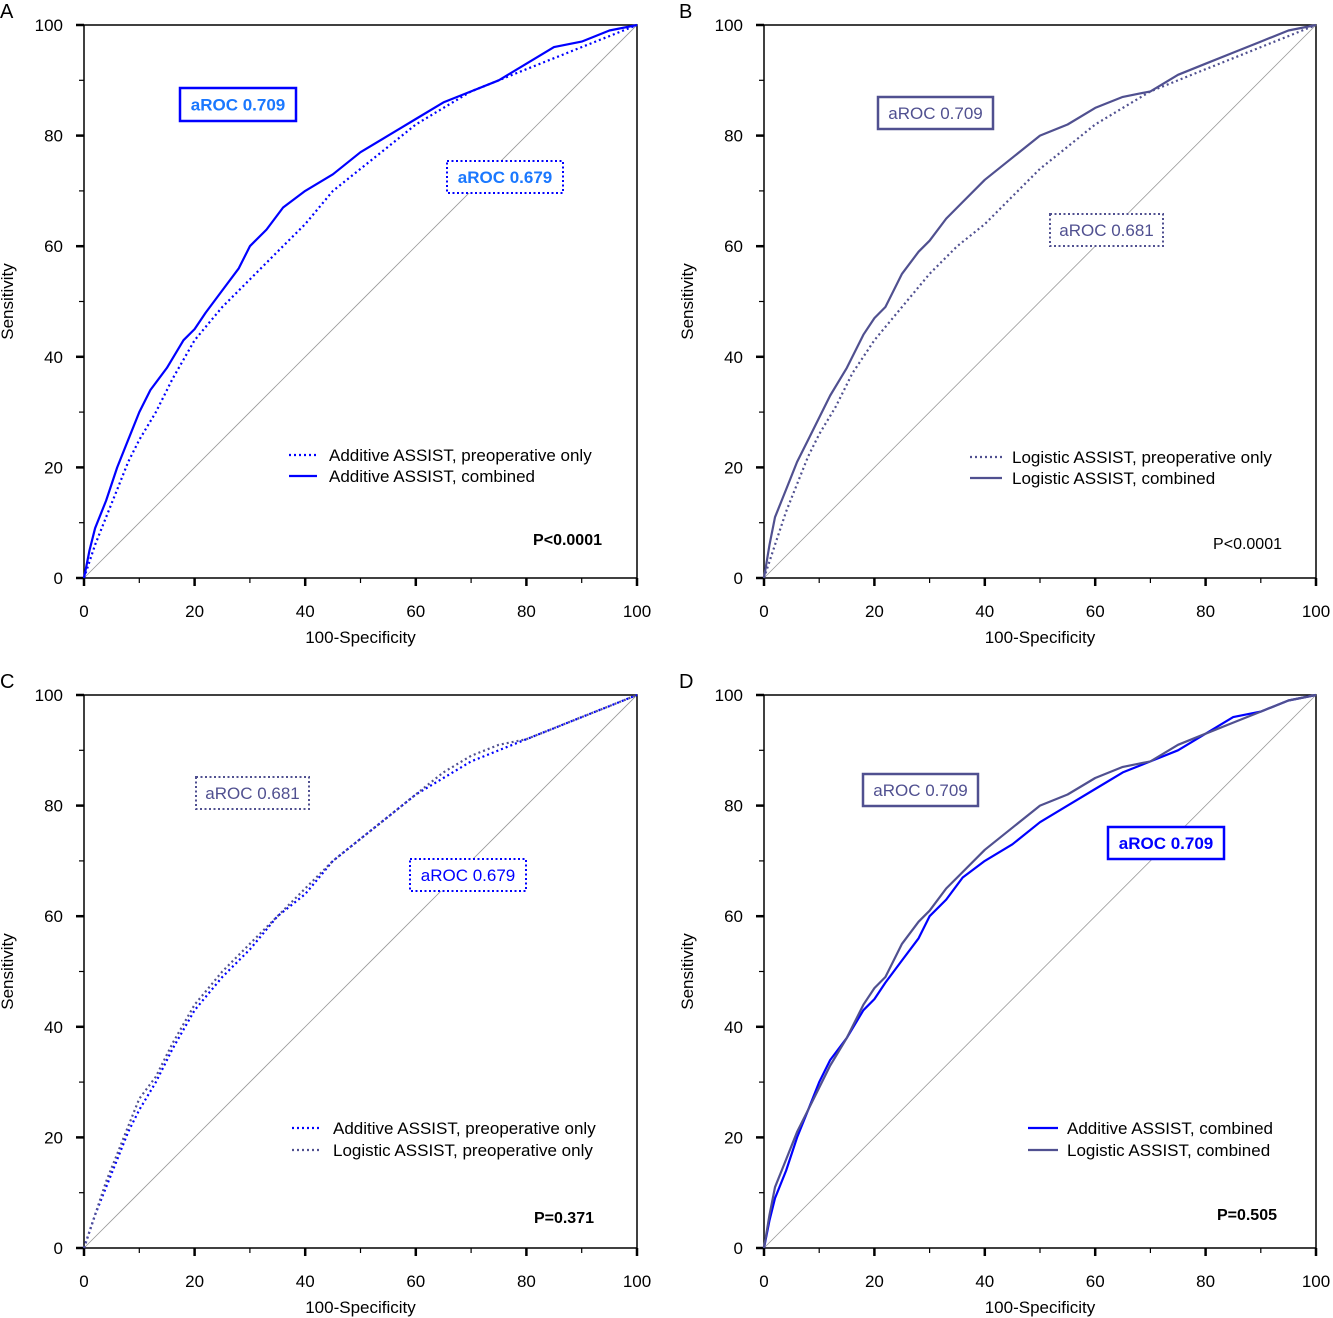  I want to click on auc-annotation-text: aROC 0.679, so click(468, 875).